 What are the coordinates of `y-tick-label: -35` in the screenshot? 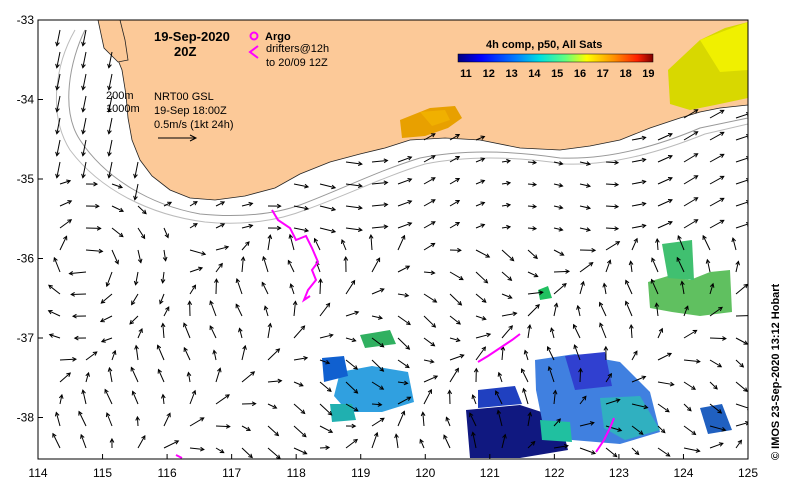 It's located at (26, 179).